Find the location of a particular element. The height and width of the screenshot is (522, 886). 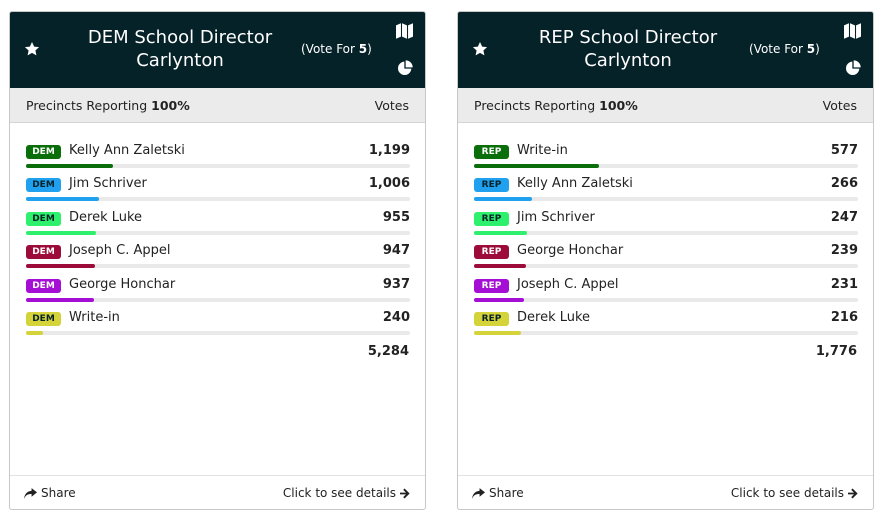

candidate-votes: 247 is located at coordinates (844, 217).